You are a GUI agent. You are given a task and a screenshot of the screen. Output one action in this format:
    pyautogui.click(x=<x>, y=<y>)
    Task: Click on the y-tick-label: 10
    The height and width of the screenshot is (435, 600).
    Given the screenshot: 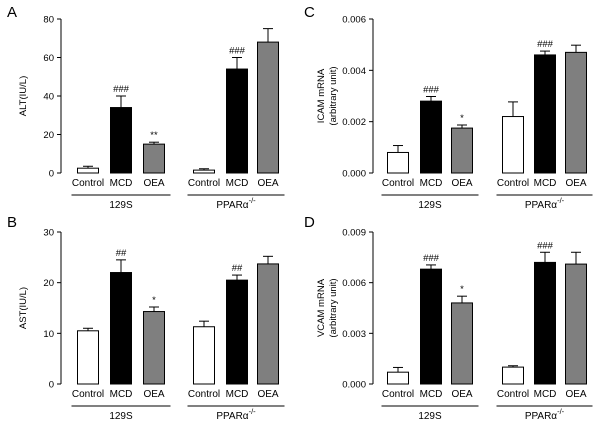 What is the action you would take?
    pyautogui.click(x=48, y=334)
    